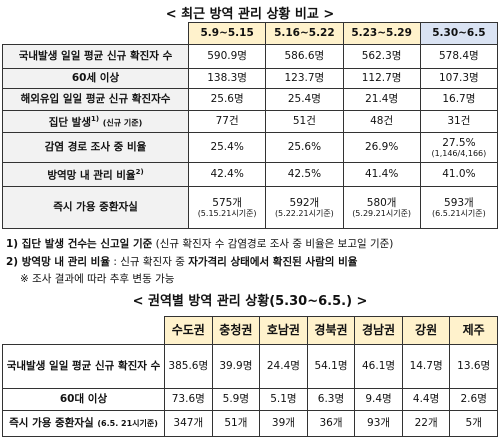  What do you see at coordinates (250, 301) in the screenshot?
I see `table-title: < 권역별 방역 관리 상황(5.30~6.5.) >` at bounding box center [250, 301].